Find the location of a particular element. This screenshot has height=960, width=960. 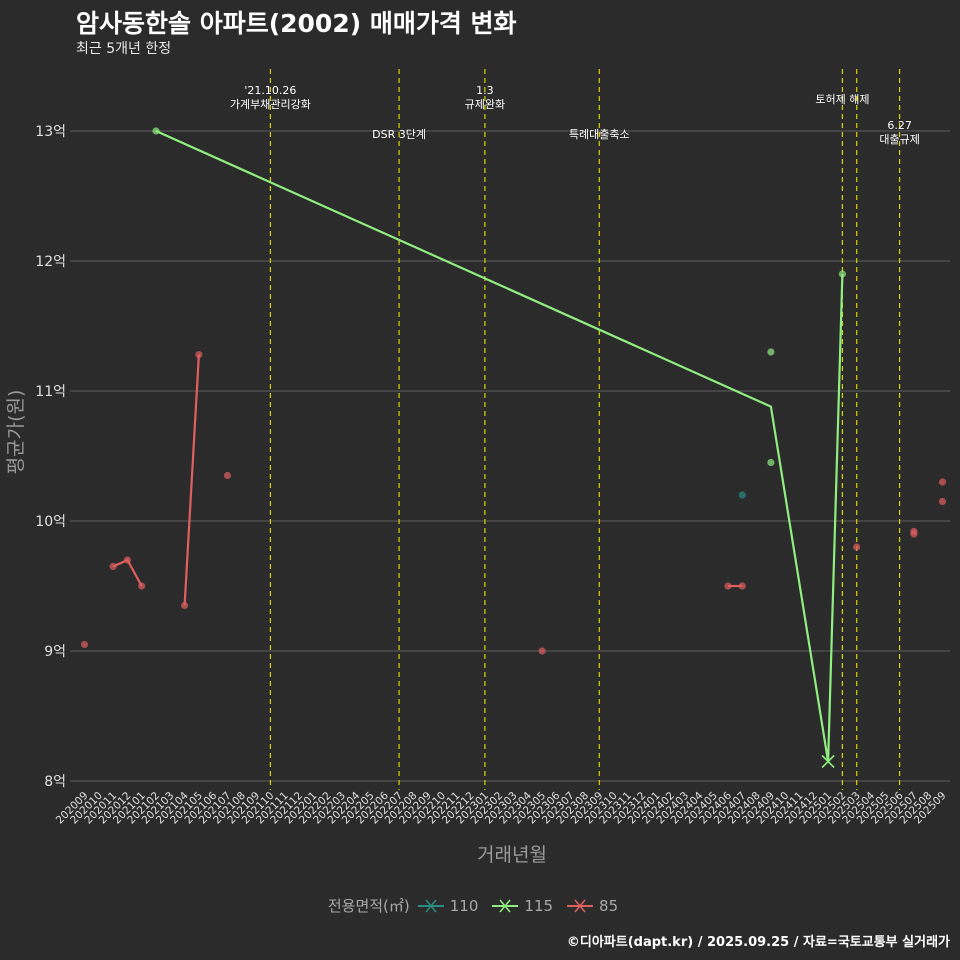

chart-subtitle: 최근 5개년 한정 is located at coordinates (124, 49).